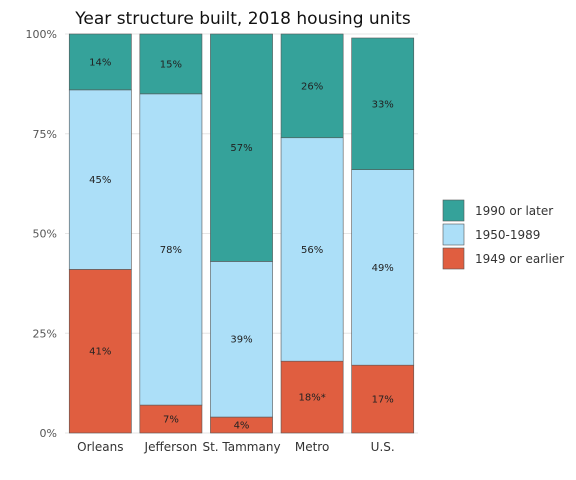  I want to click on y-axis: 0% 25% 50% 75% 100%, so click(41, 234).